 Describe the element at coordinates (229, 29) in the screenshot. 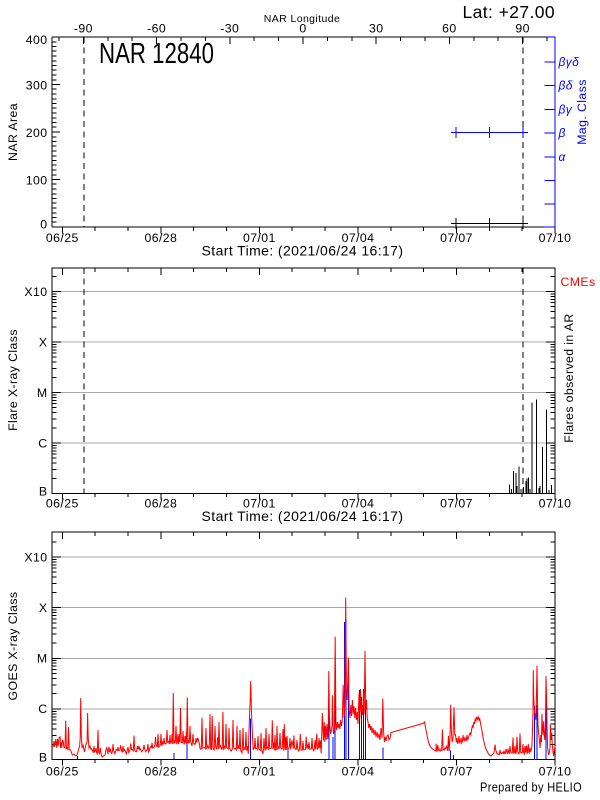

I see `svg-text: -30` at that location.